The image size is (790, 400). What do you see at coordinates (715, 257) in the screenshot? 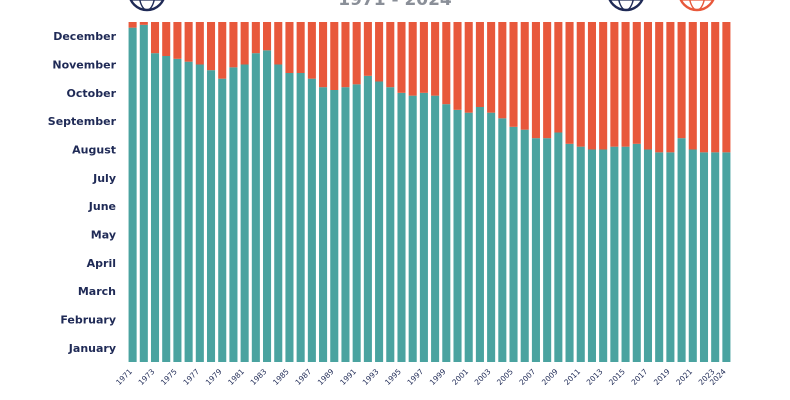
I see `bar-teal-2023` at bounding box center [715, 257].